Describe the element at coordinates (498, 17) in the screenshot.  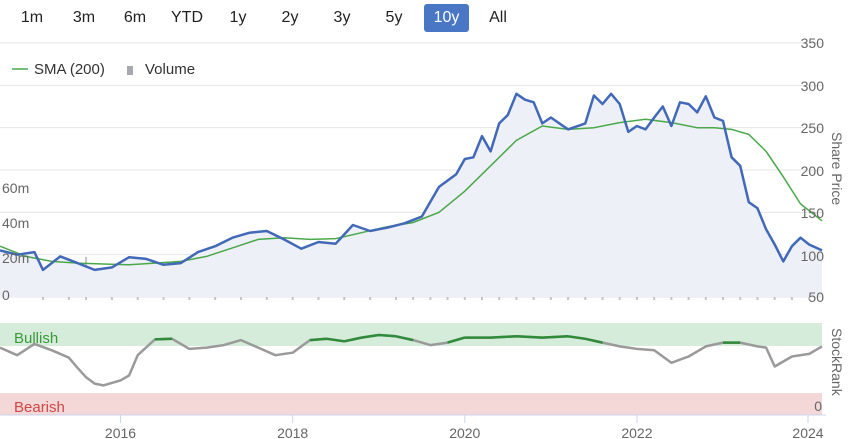
I see `range-button-all: All` at that location.